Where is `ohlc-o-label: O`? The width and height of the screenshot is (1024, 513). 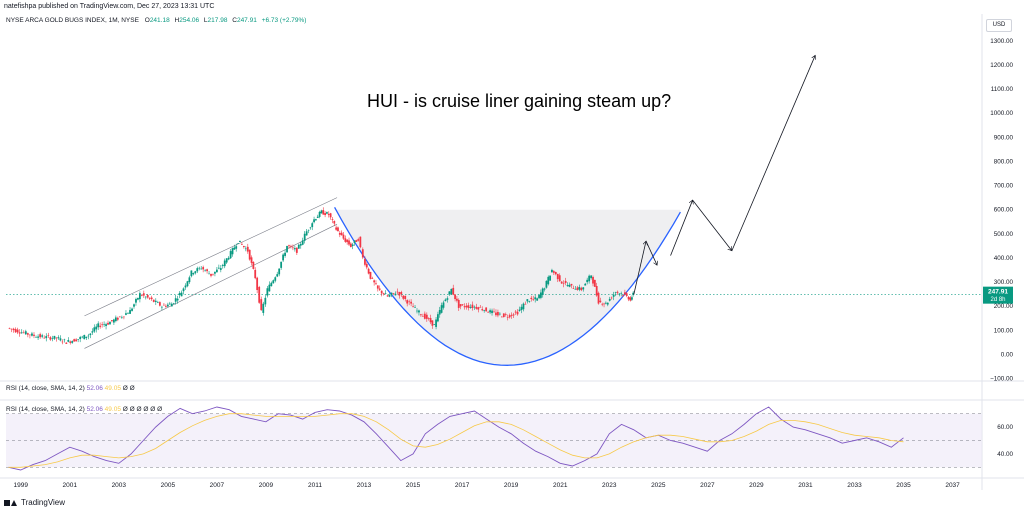
ohlc-o-label: O is located at coordinates (147, 20).